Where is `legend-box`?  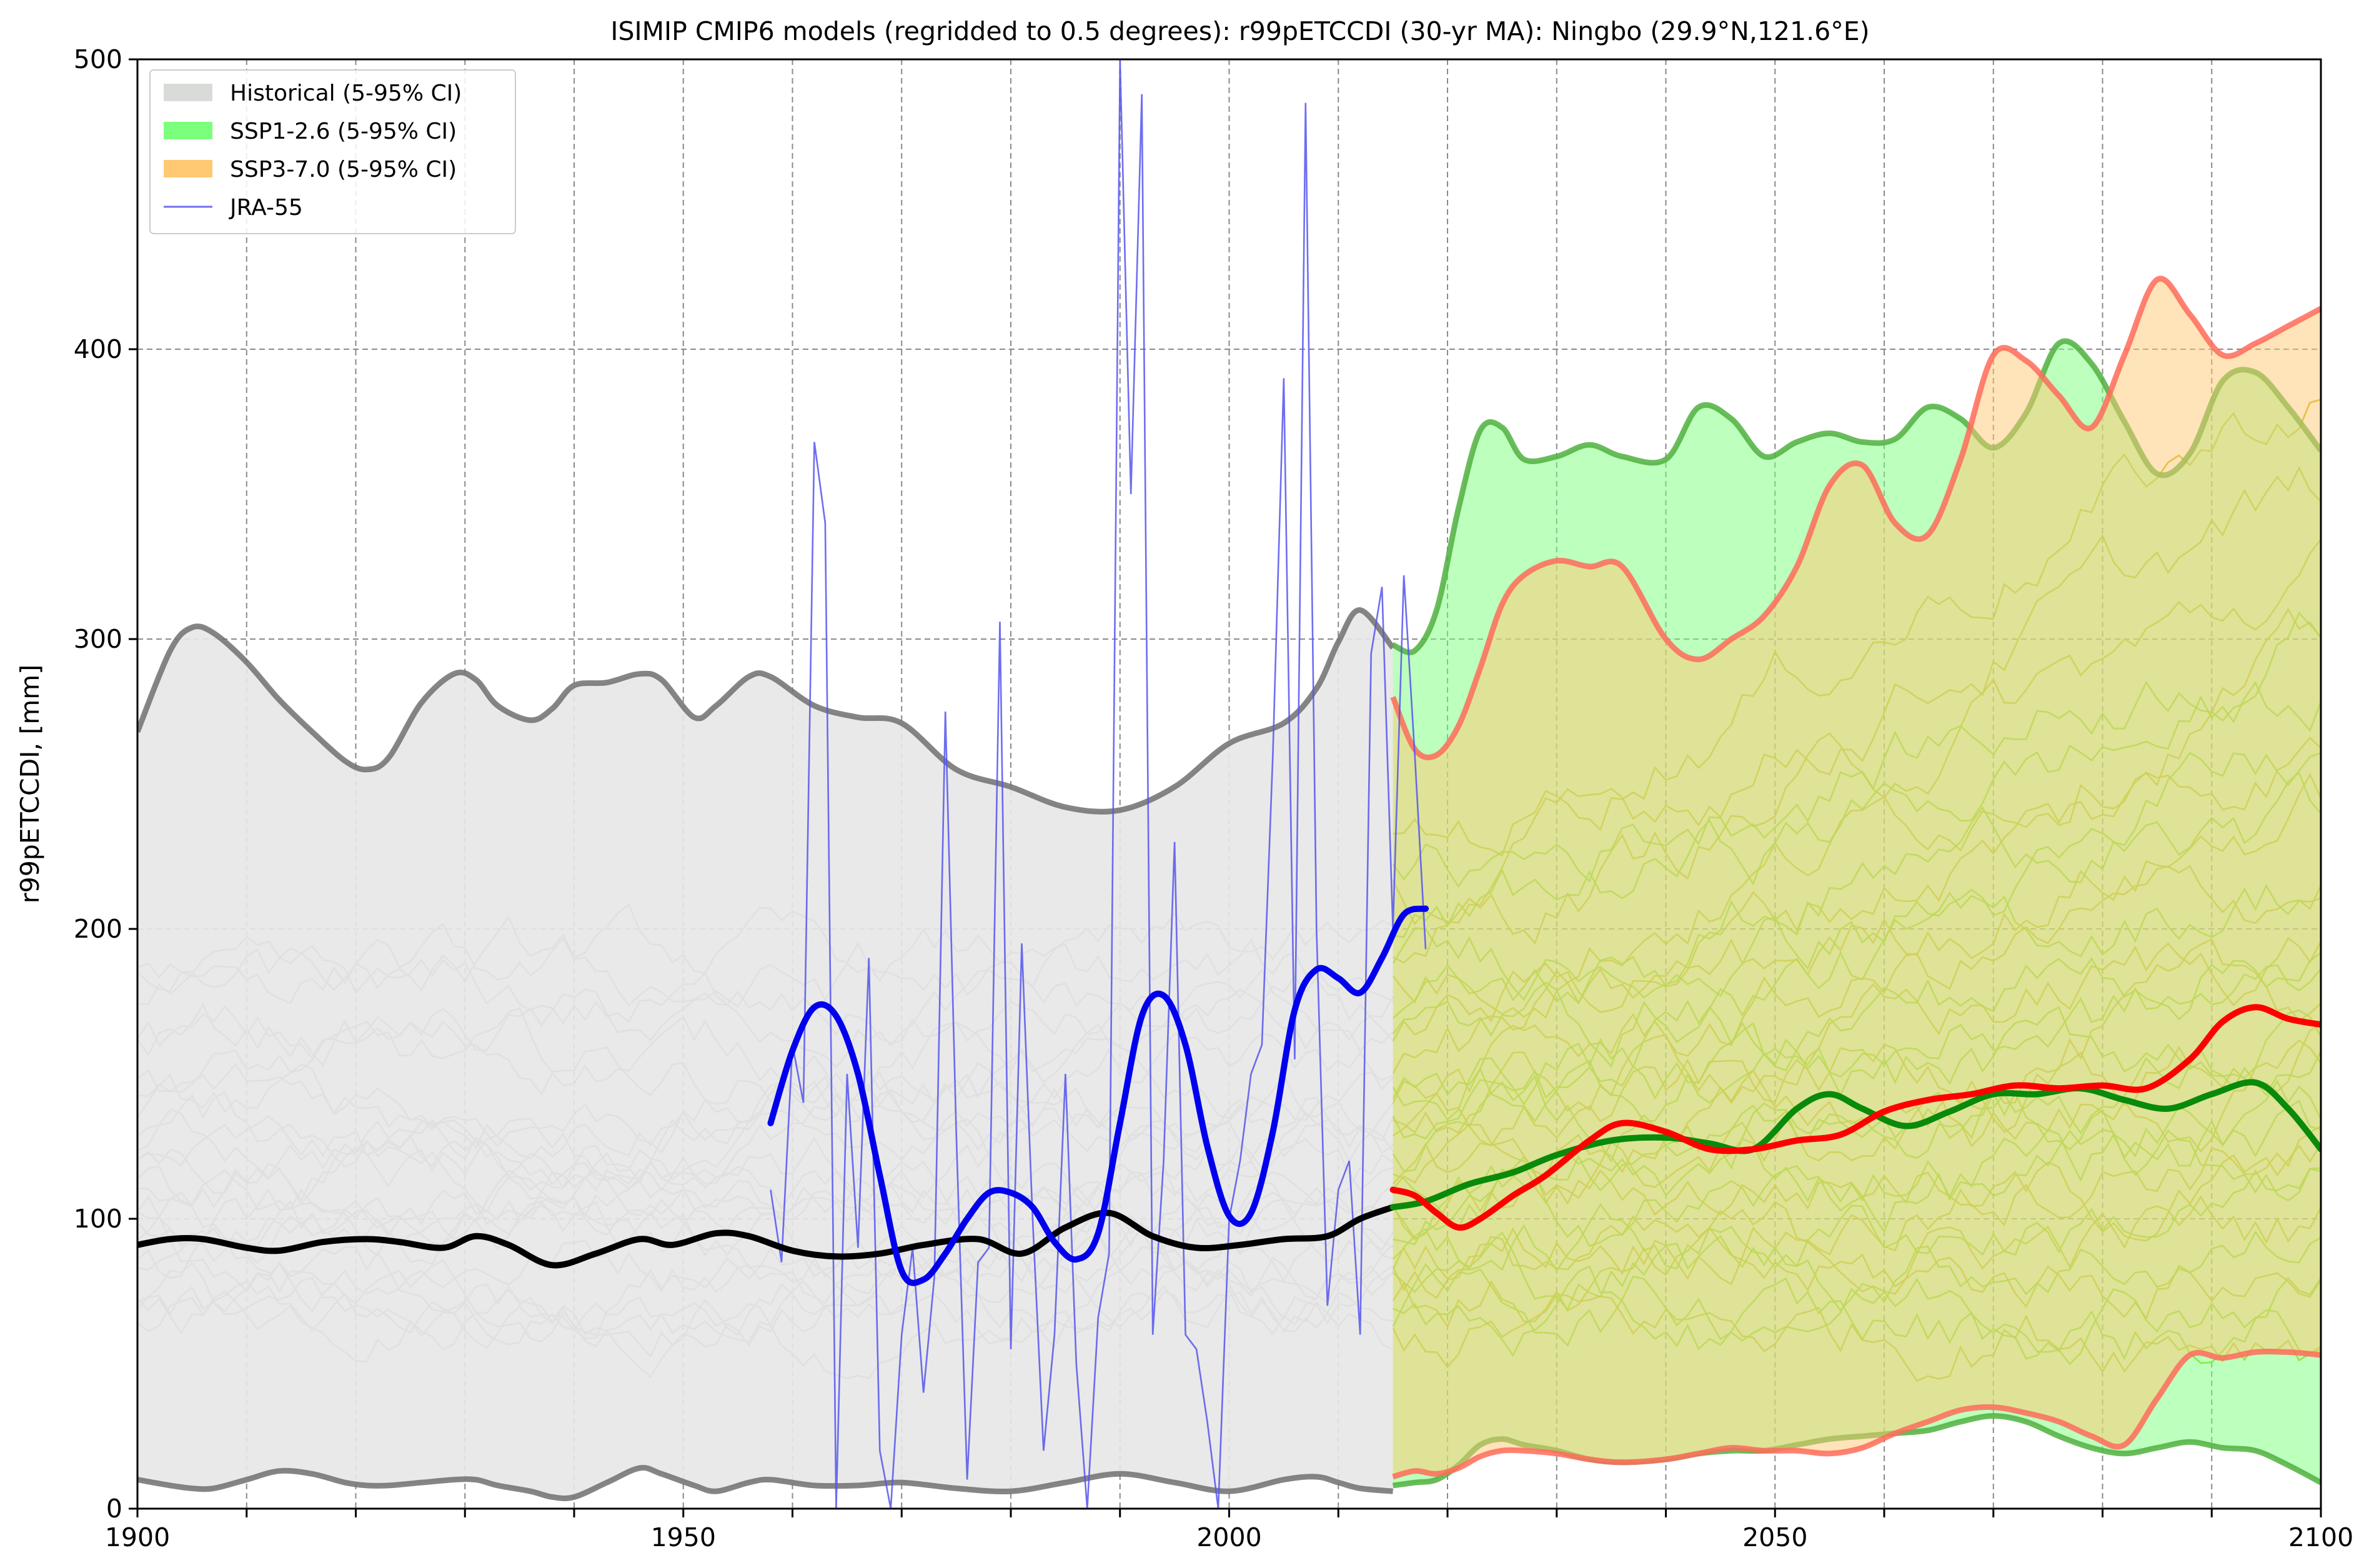
legend-box is located at coordinates (332, 151).